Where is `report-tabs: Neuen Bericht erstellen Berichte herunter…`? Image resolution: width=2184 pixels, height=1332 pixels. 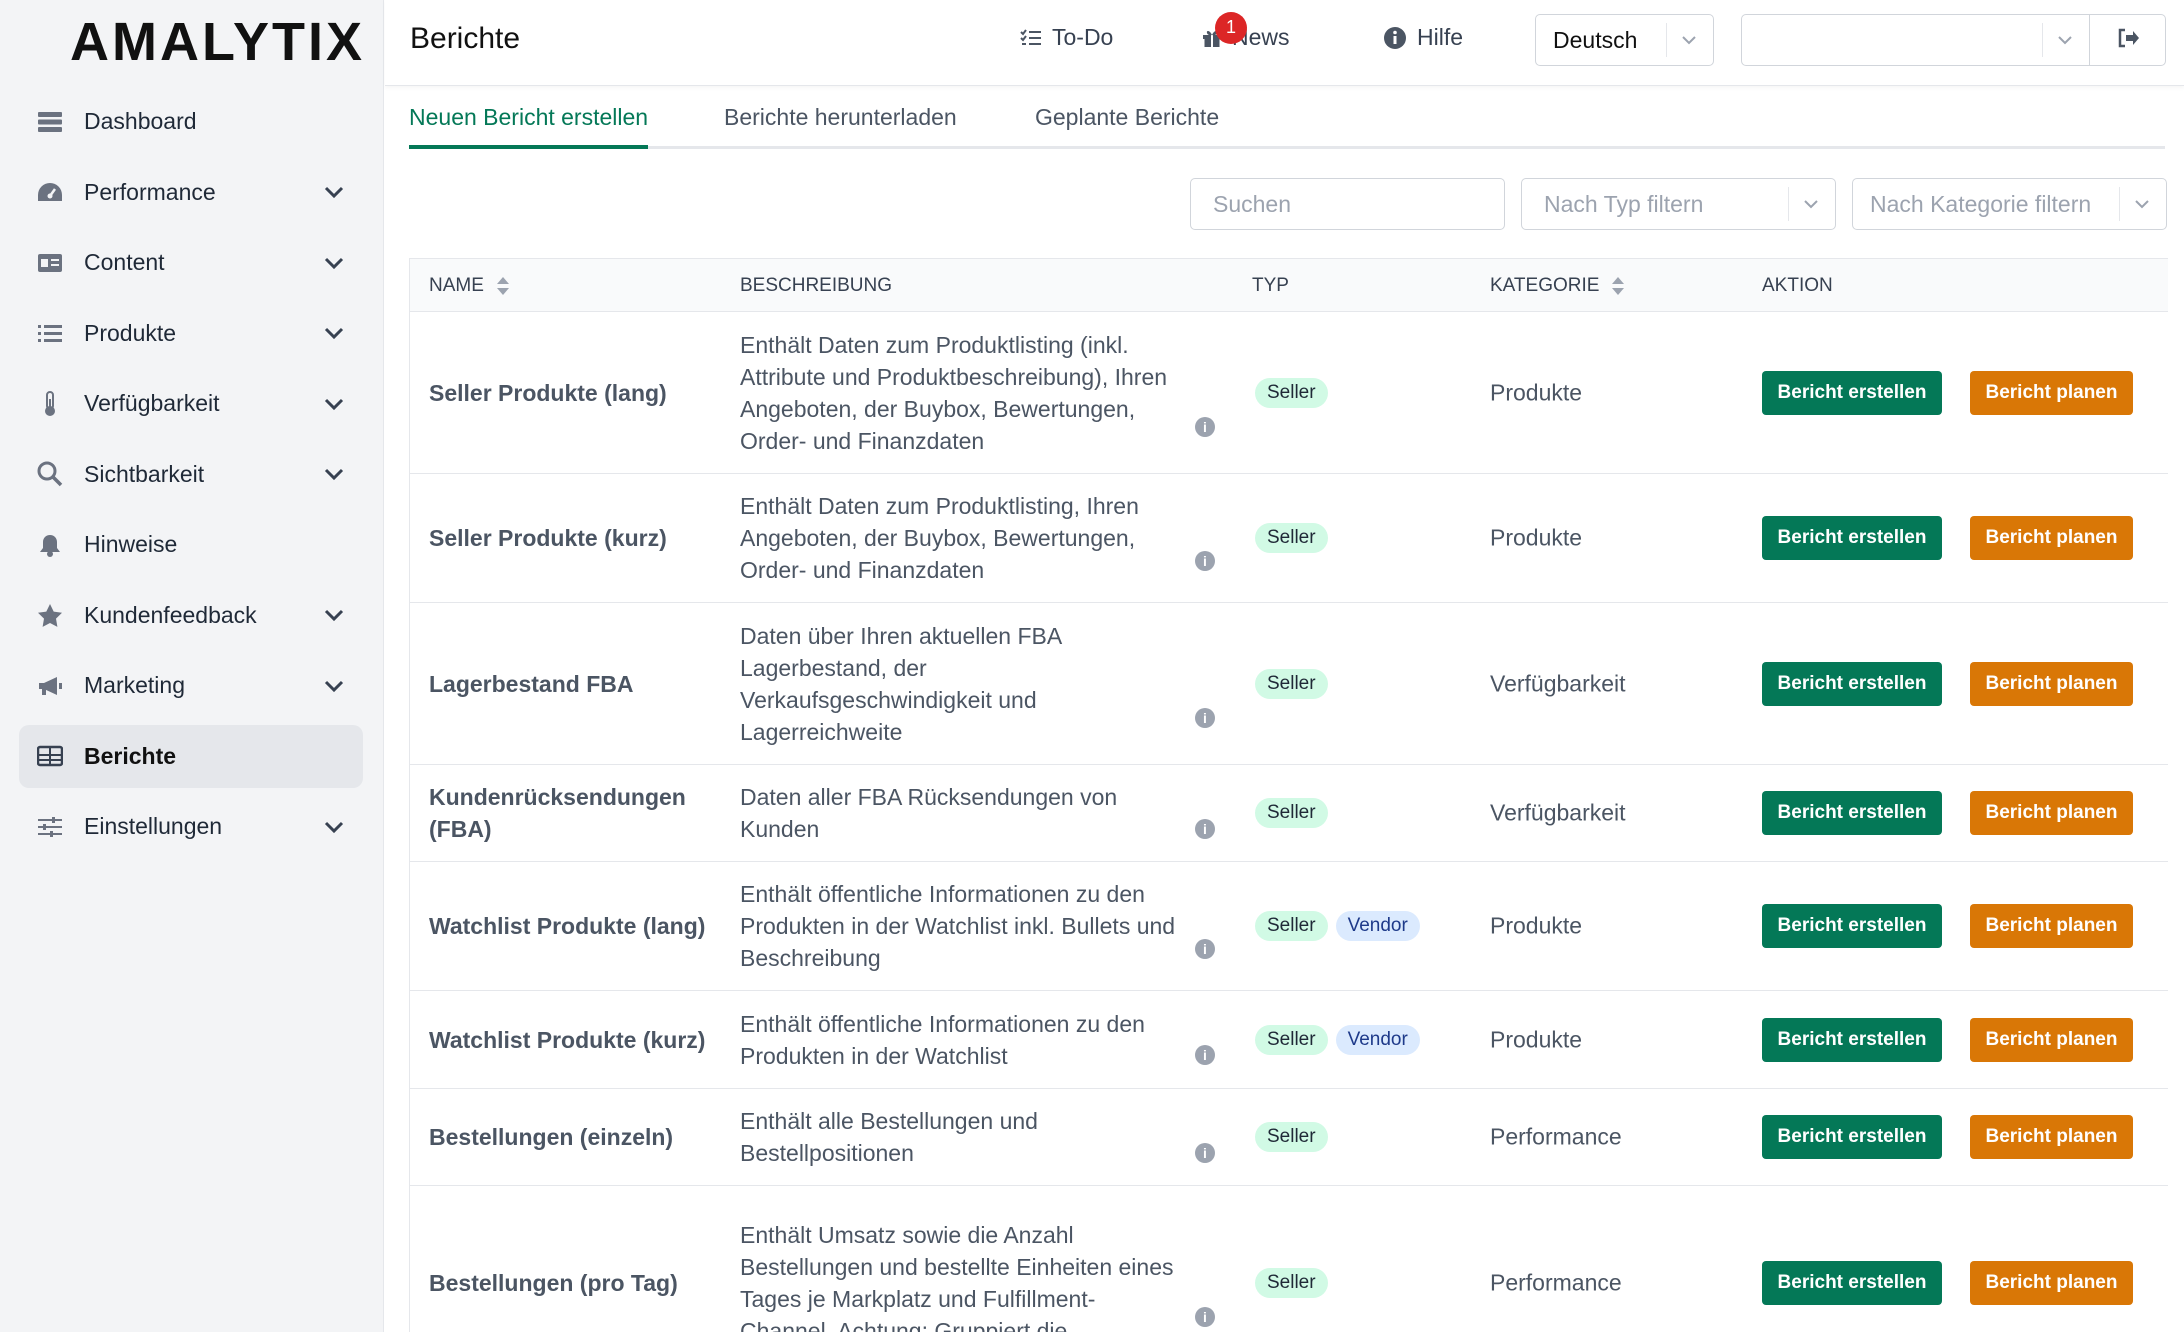 report-tabs: Neuen Bericht erstellen Berichte herunter… is located at coordinates (1287, 122).